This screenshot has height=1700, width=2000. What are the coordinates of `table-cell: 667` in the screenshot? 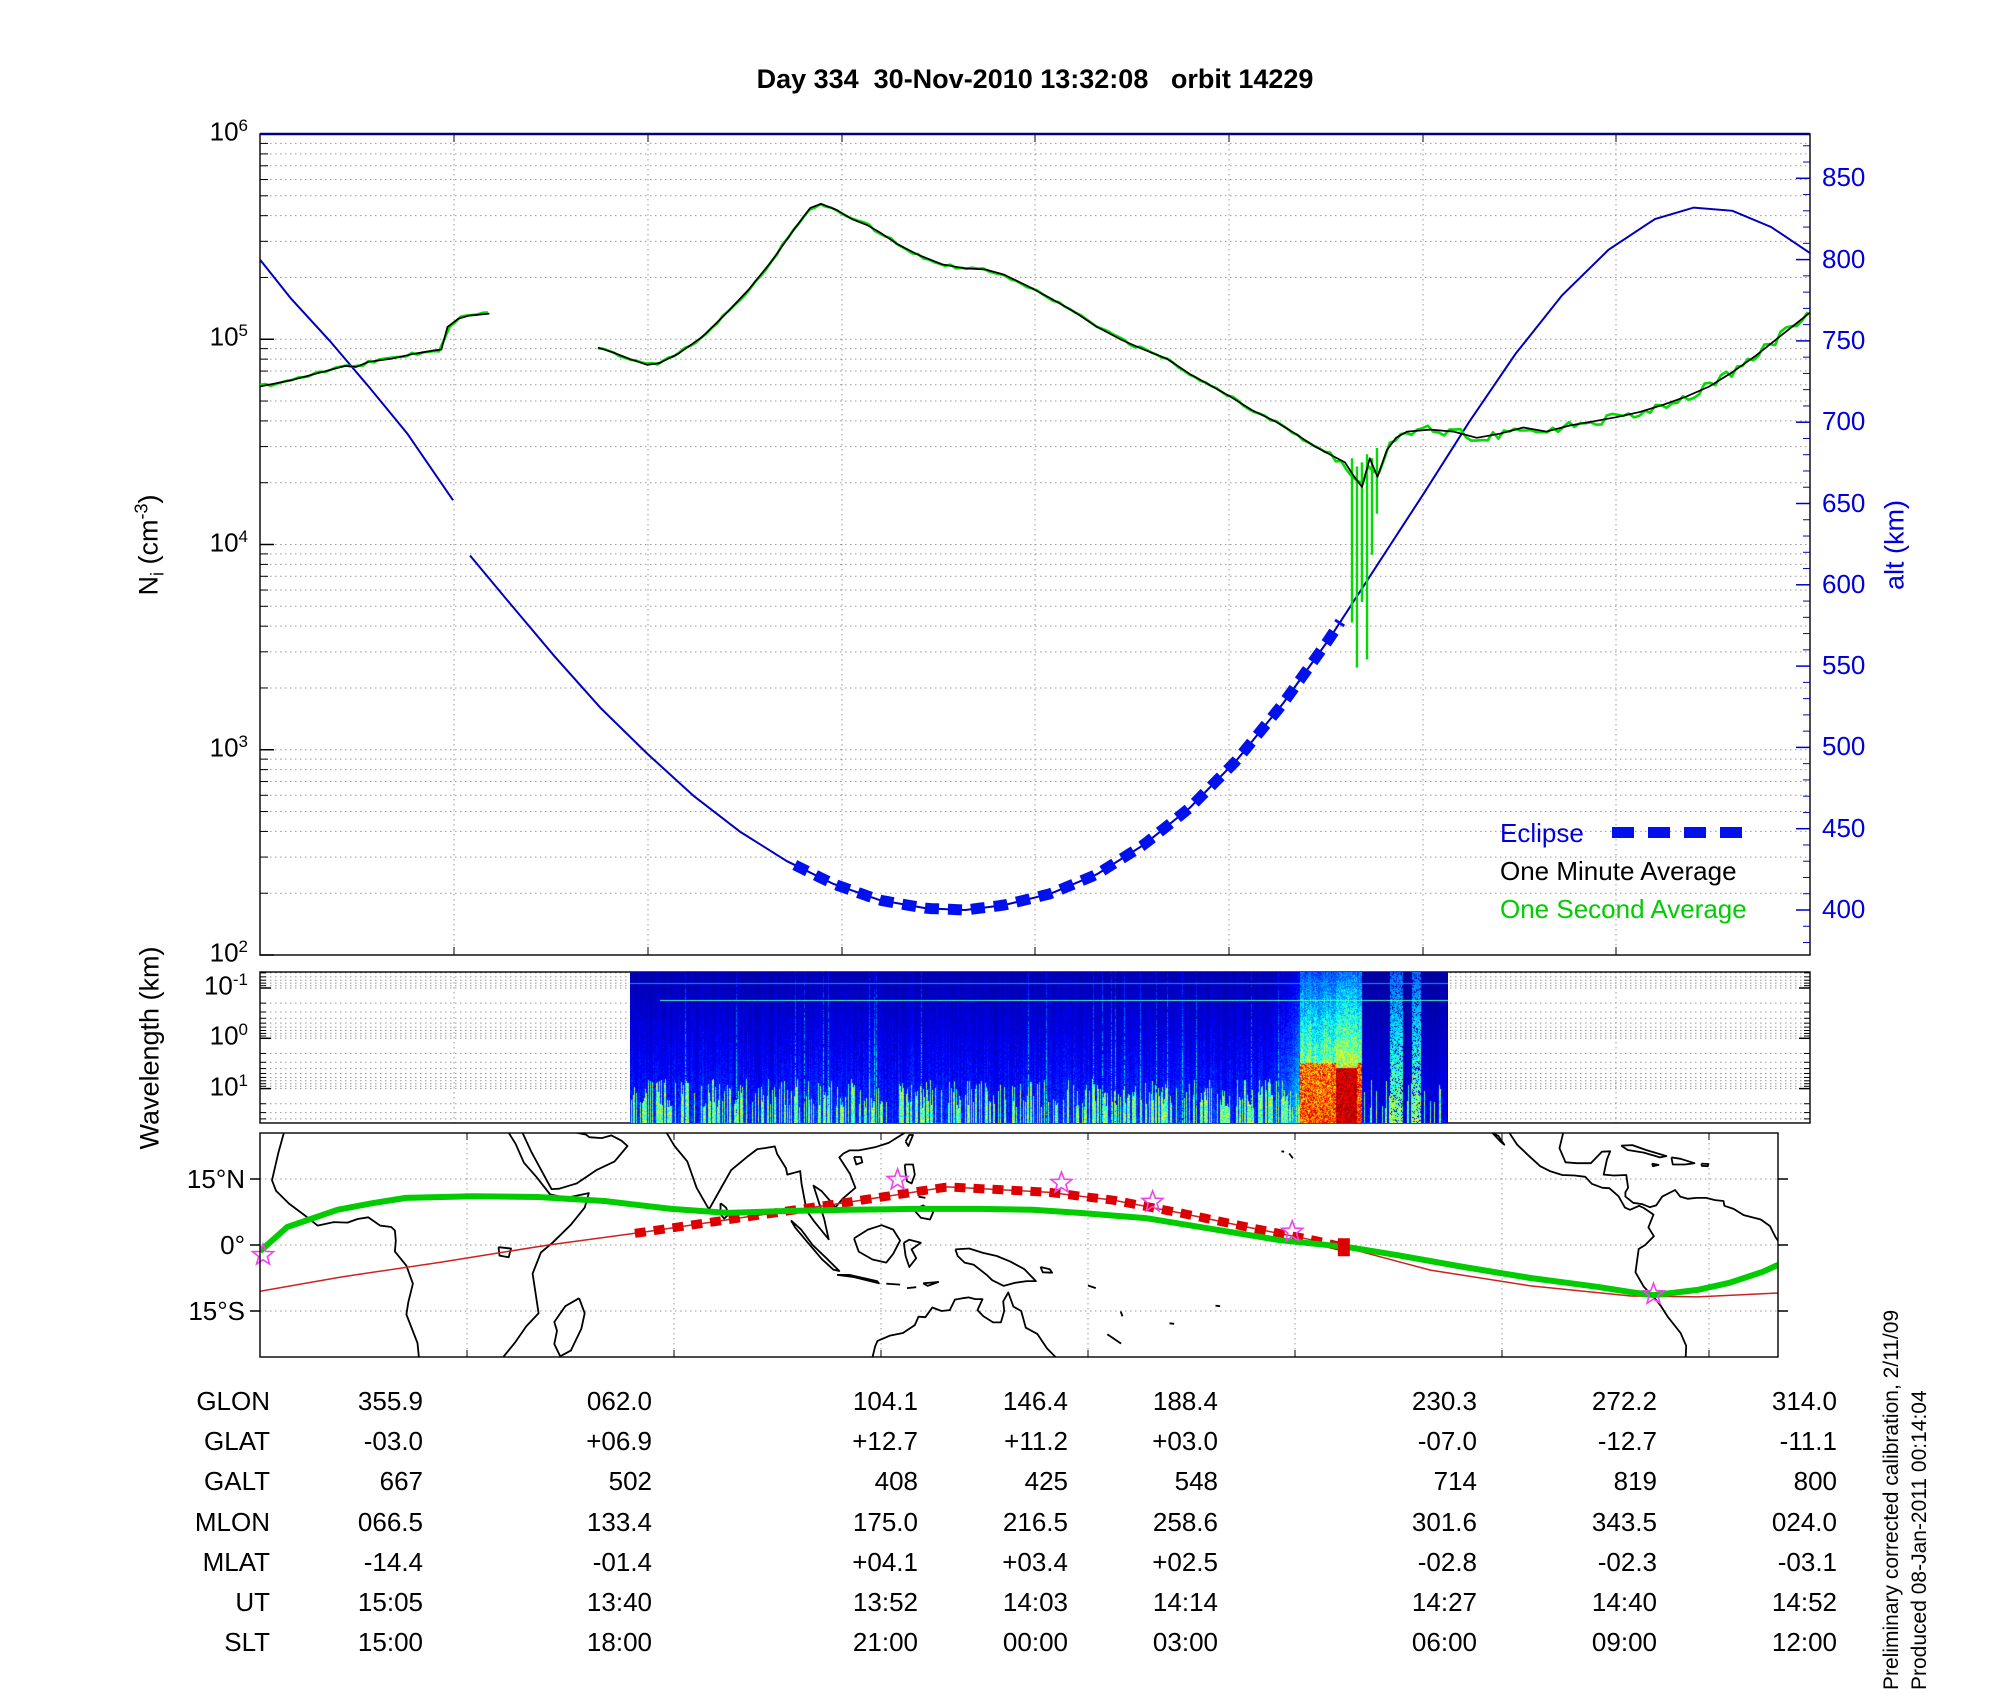 It's located at (401, 1481).